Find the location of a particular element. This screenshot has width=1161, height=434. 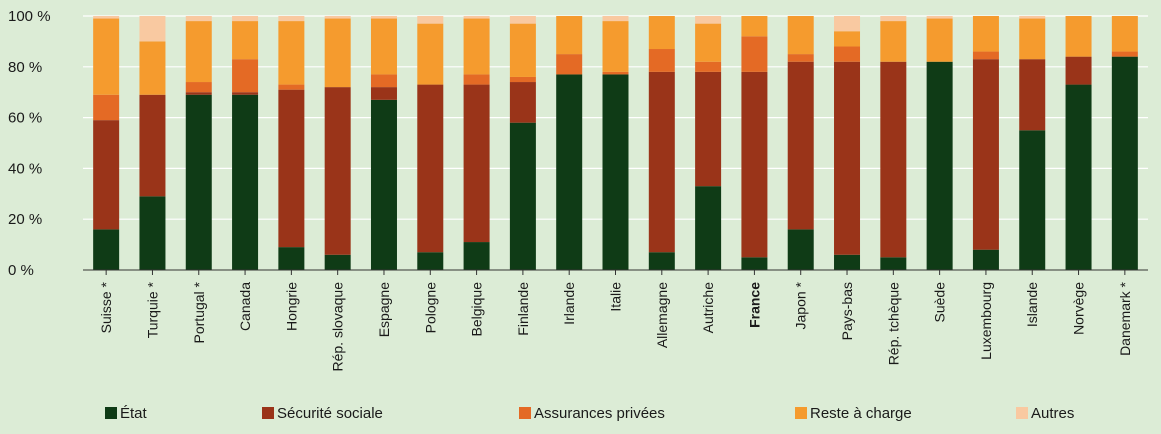

x-tick-label: Allemagne is located at coordinates (662, 315).